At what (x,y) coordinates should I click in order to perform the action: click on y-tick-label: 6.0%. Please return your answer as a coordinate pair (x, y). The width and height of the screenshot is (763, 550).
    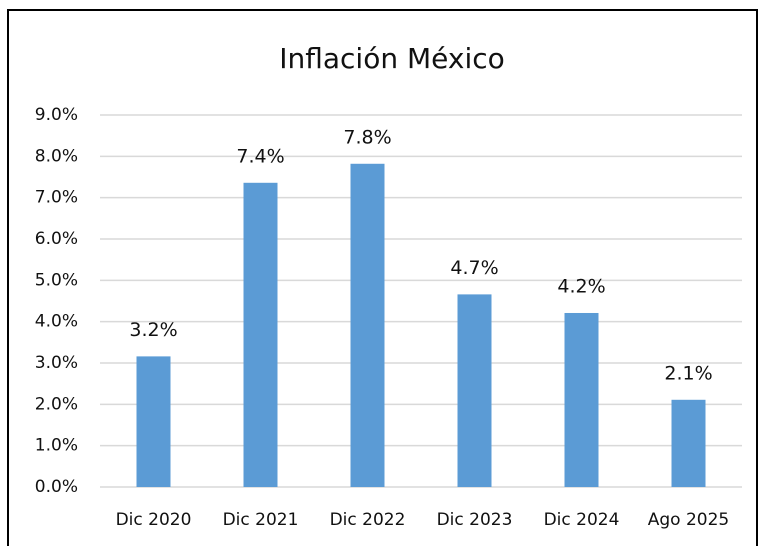
    Looking at the image, I should click on (56, 239).